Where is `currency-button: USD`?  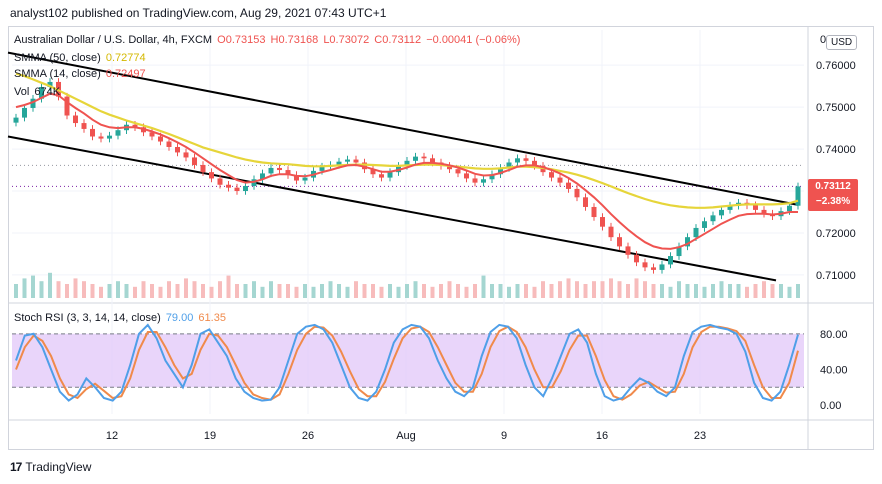 currency-button: USD is located at coordinates (842, 42).